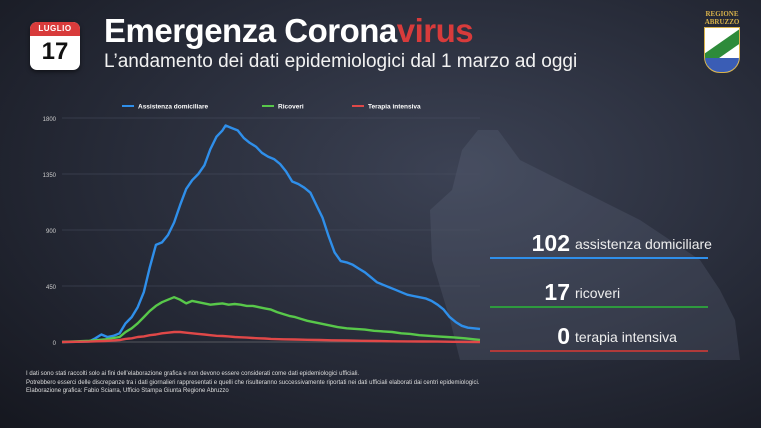 The image size is (761, 428). I want to click on stat-ricoveri: 17 ricoveri, so click(600, 293).